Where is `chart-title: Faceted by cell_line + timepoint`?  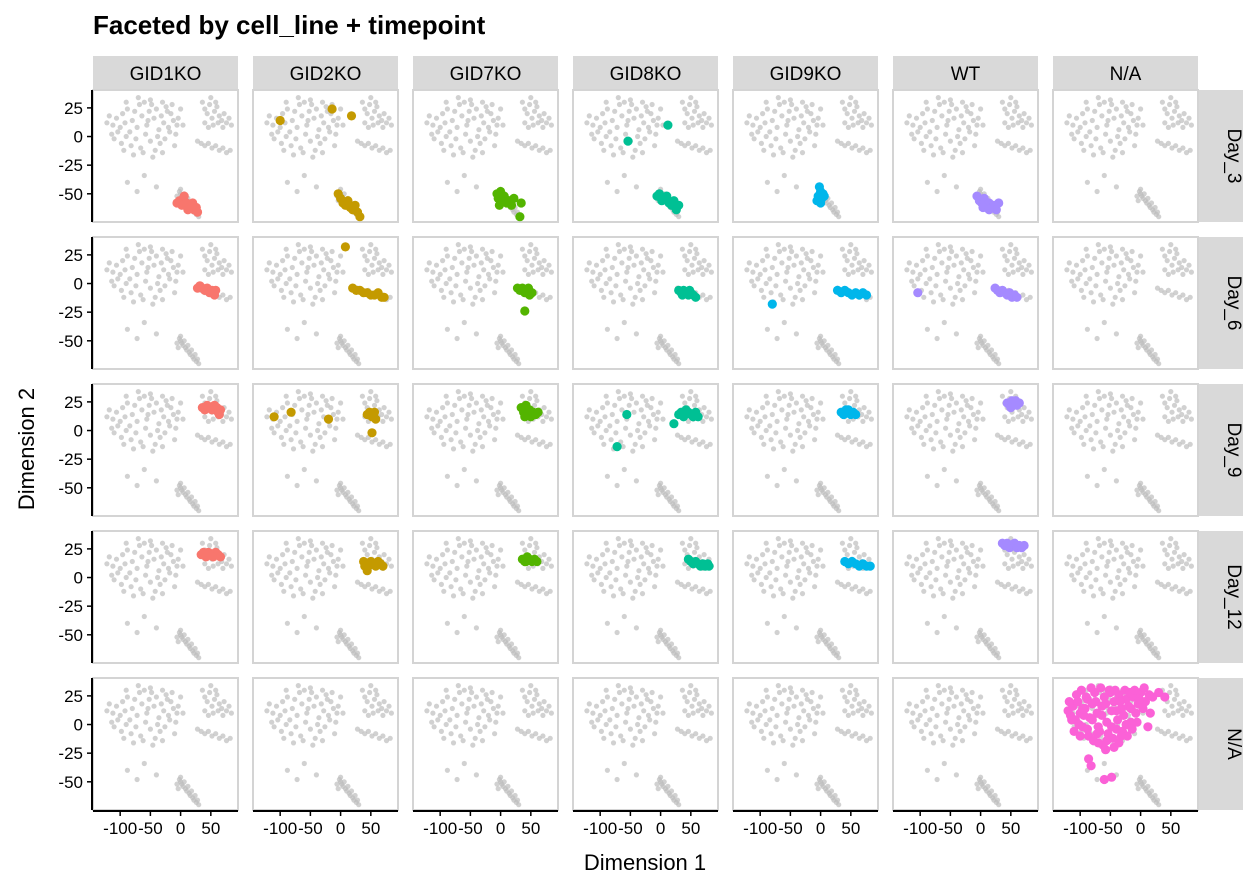
chart-title: Faceted by cell_line + timepoint is located at coordinates (289, 25).